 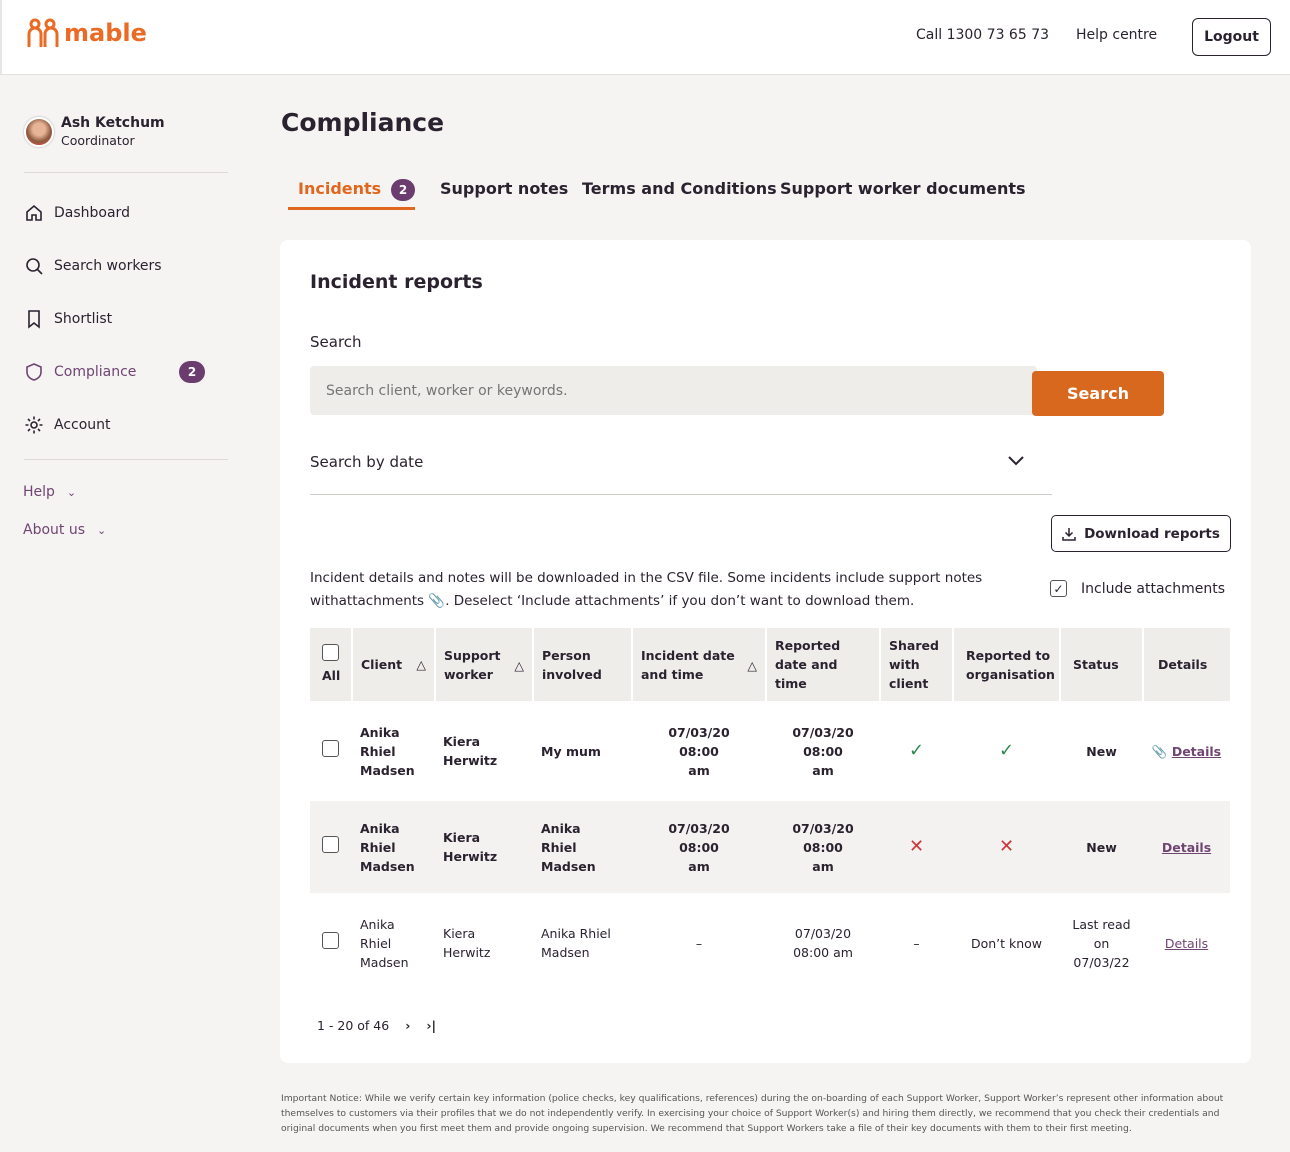 What do you see at coordinates (431, 1025) in the screenshot?
I see `last-page-icon: ›|` at bounding box center [431, 1025].